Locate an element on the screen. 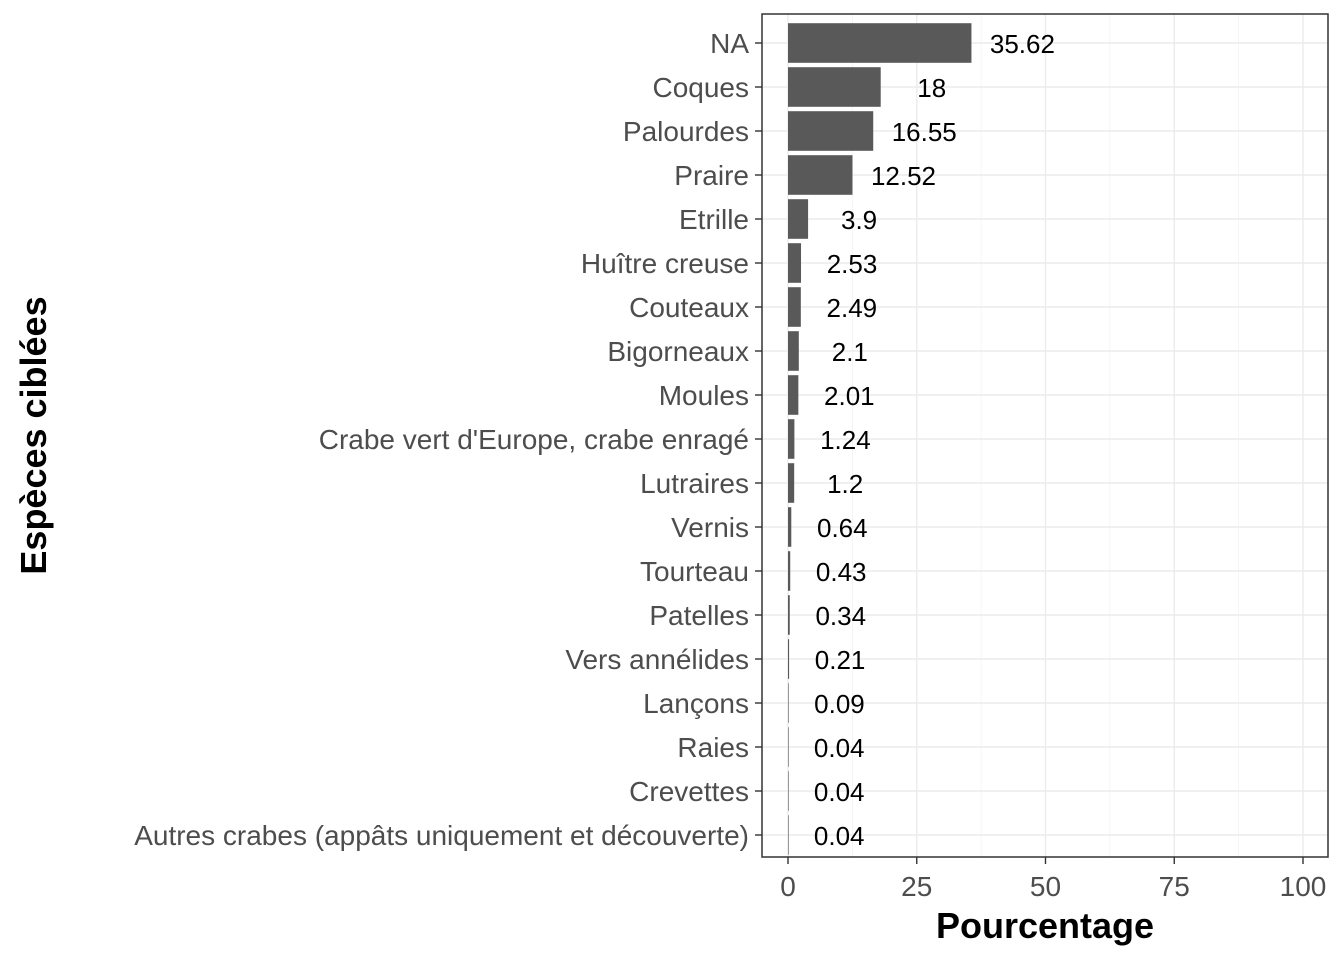 Image resolution: width=1344 pixels, height=965 pixels. category-label: Palourdes is located at coordinates (686, 131).